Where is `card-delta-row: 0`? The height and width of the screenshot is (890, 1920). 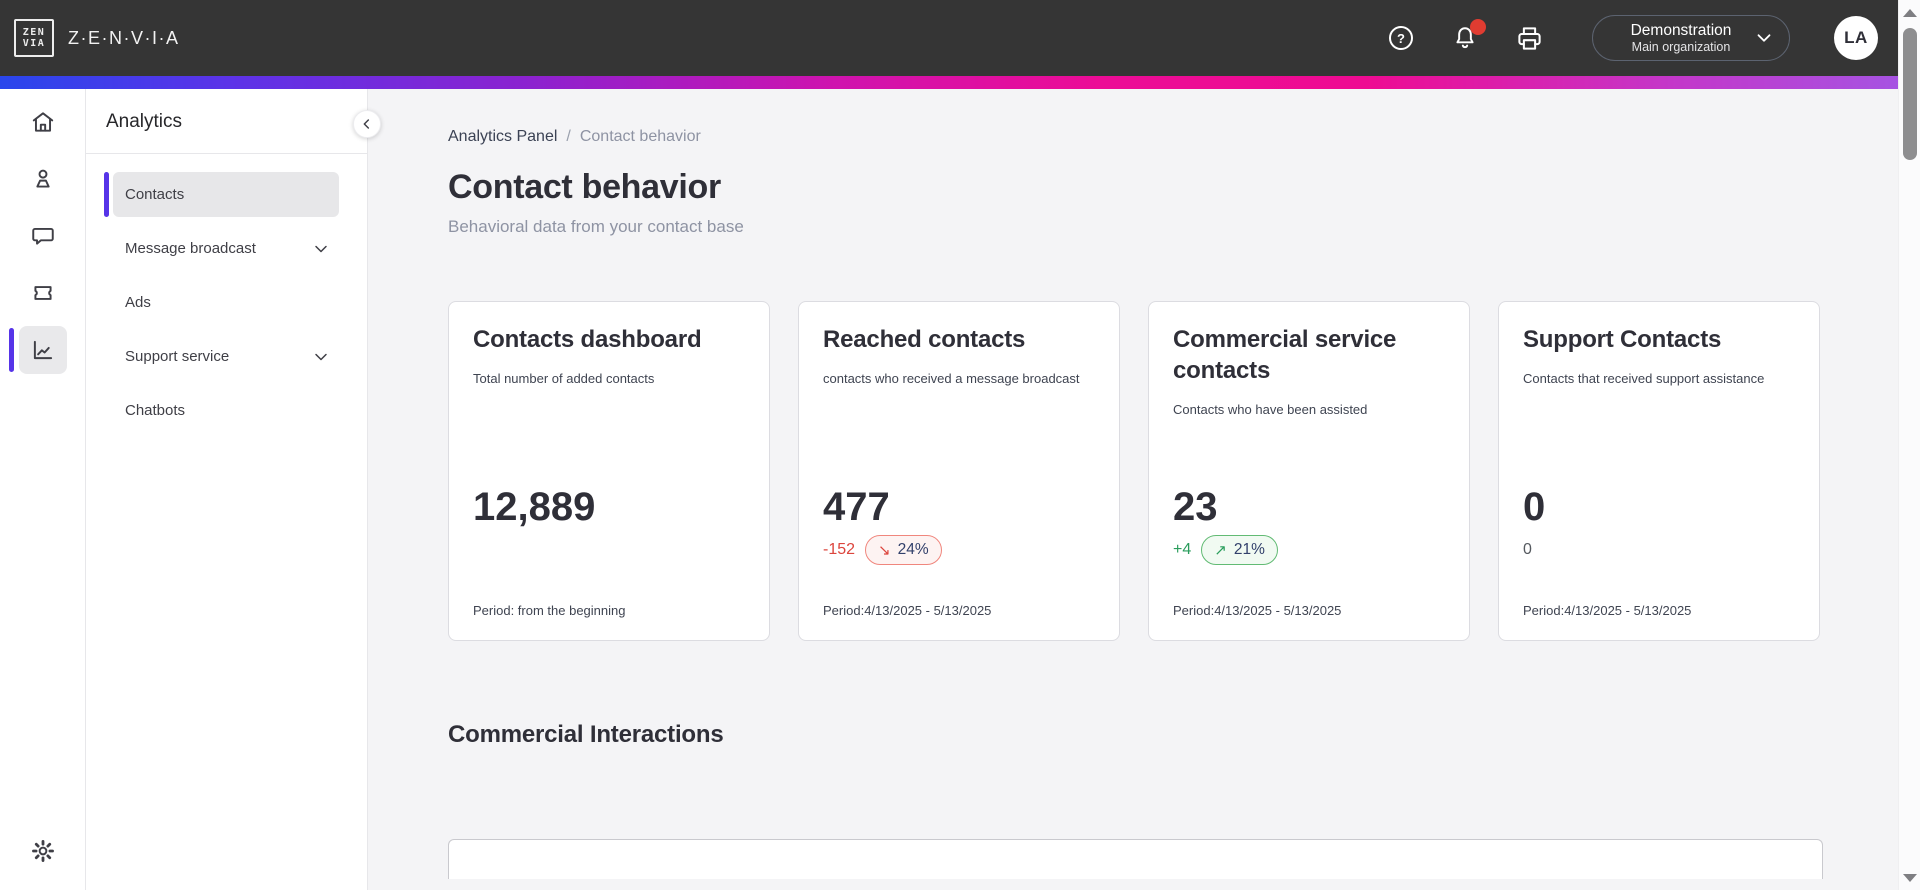
card-delta-row: 0 is located at coordinates (1659, 550).